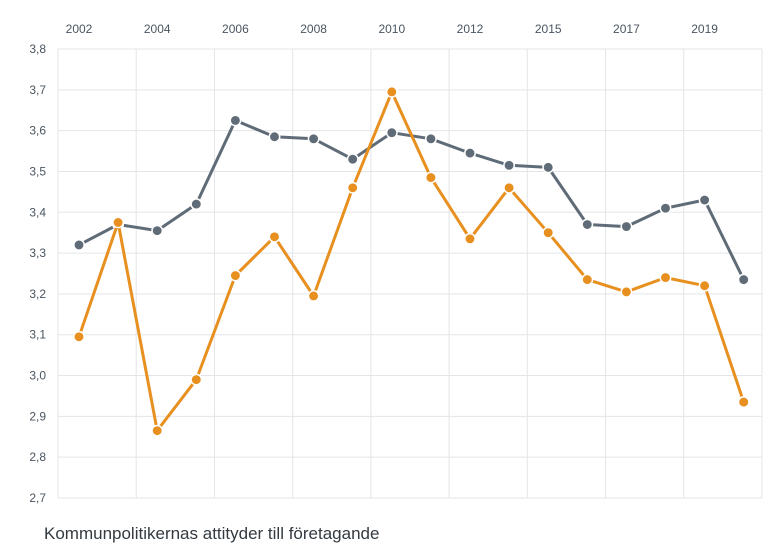  What do you see at coordinates (37, 171) in the screenshot?
I see `y-tick-label: 3,5` at bounding box center [37, 171].